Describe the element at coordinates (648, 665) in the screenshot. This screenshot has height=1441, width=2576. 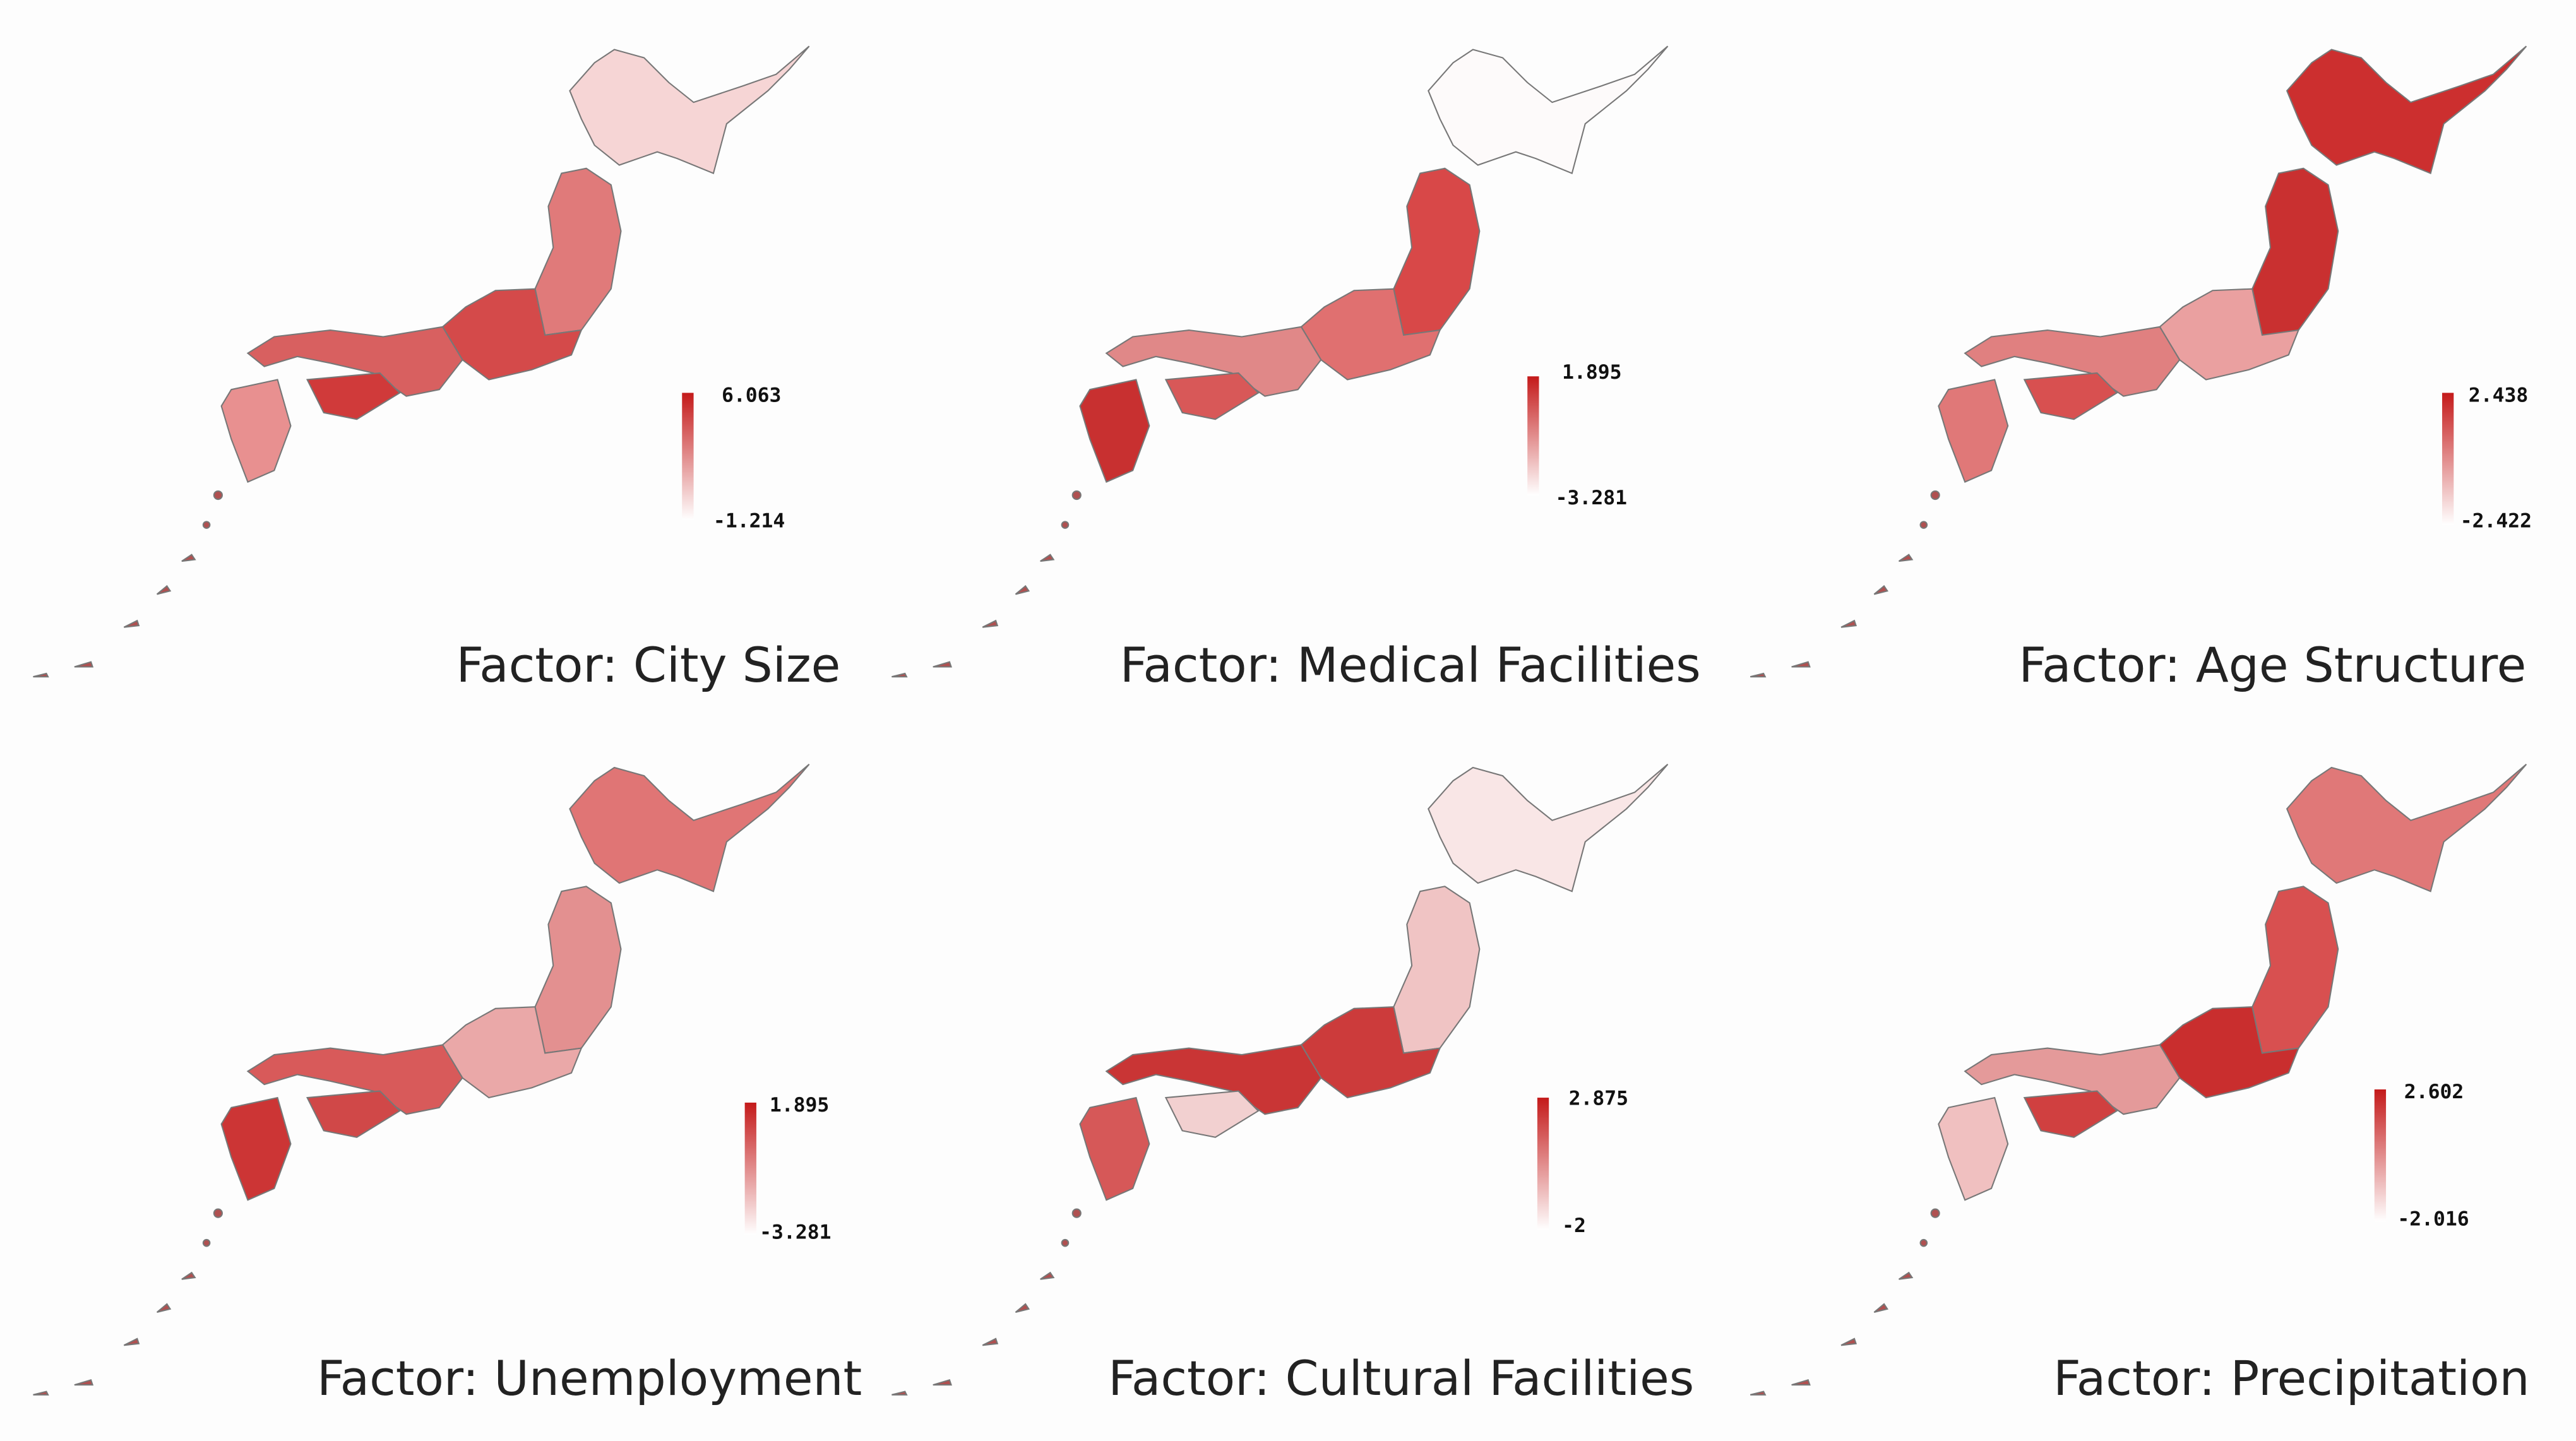
I see `panel-title: Factor: City Size` at that location.